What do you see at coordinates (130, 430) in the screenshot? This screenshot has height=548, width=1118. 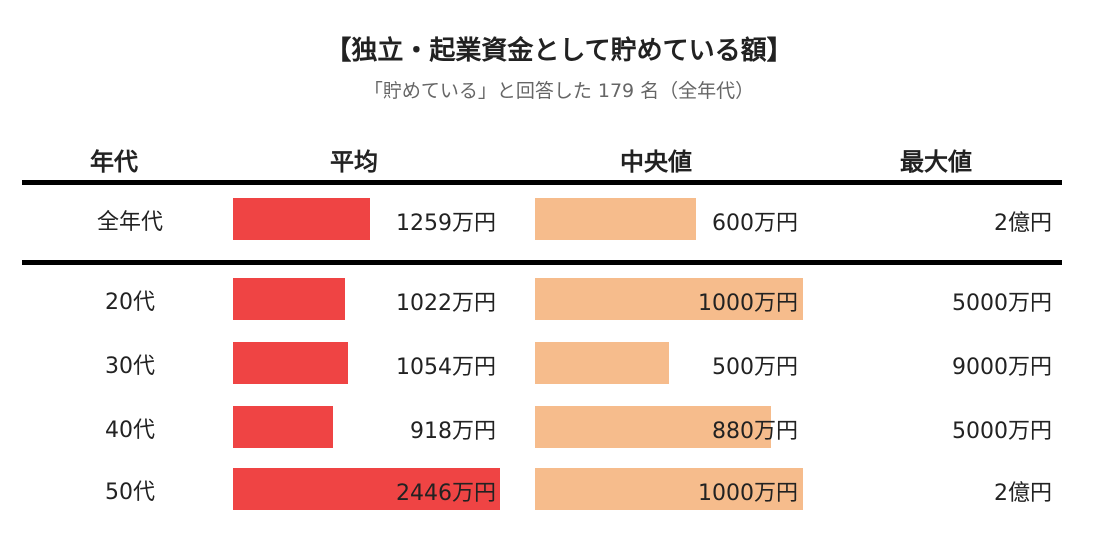 I see `row-label: 40代` at bounding box center [130, 430].